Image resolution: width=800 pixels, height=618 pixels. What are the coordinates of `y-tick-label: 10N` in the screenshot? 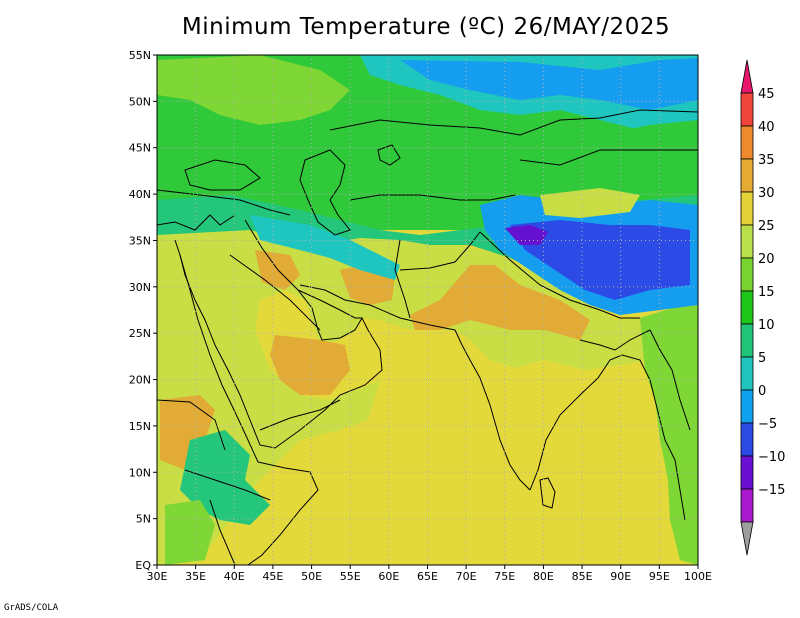 It's located at (140, 472).